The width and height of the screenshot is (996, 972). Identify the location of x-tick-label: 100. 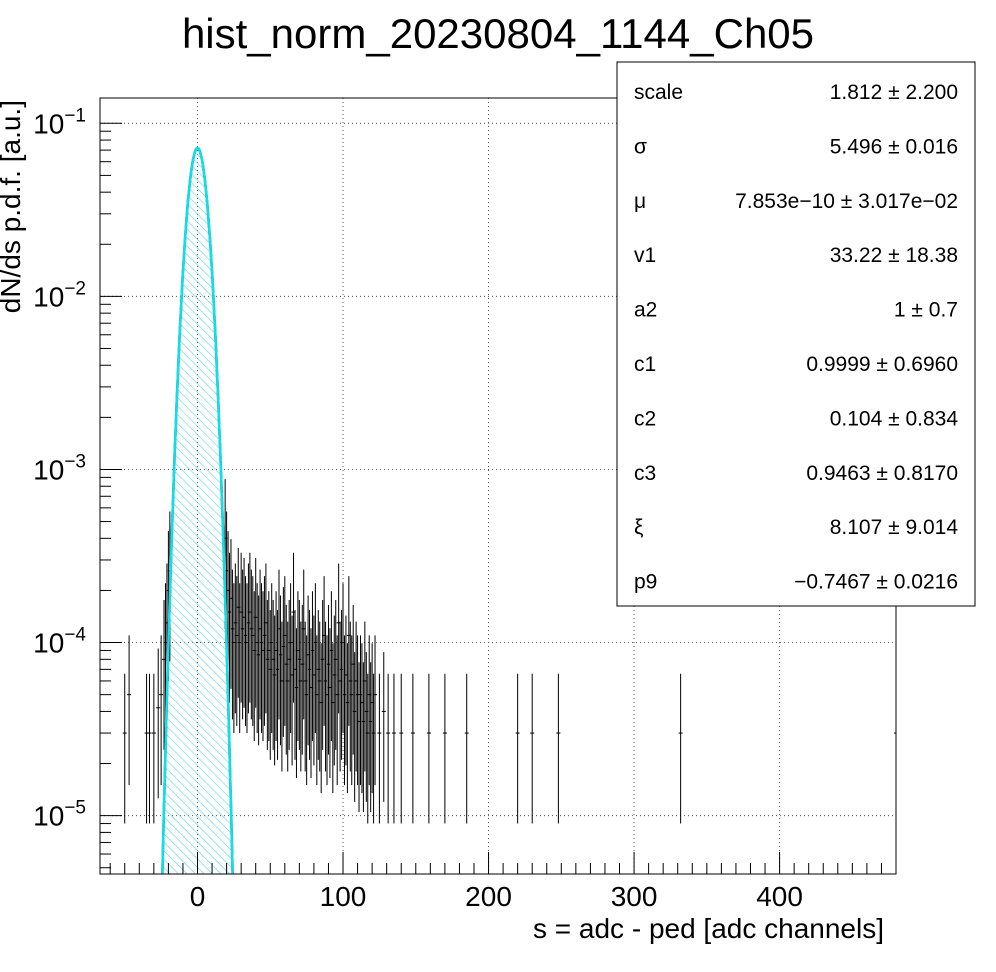
(343, 896).